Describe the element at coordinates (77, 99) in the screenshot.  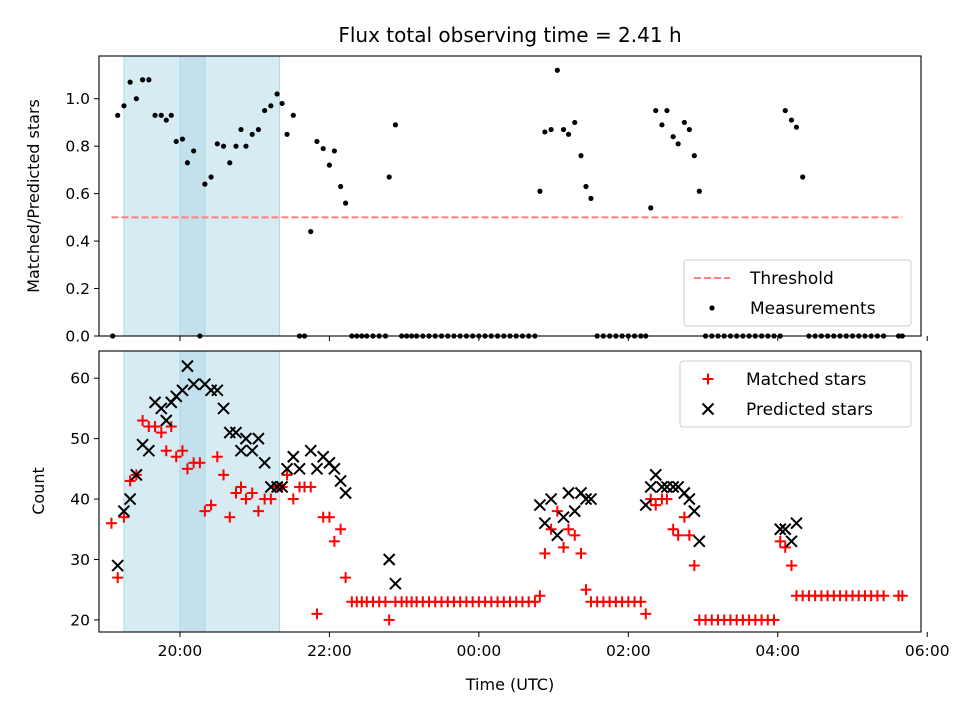
I see `y-tick-label: 1.0` at that location.